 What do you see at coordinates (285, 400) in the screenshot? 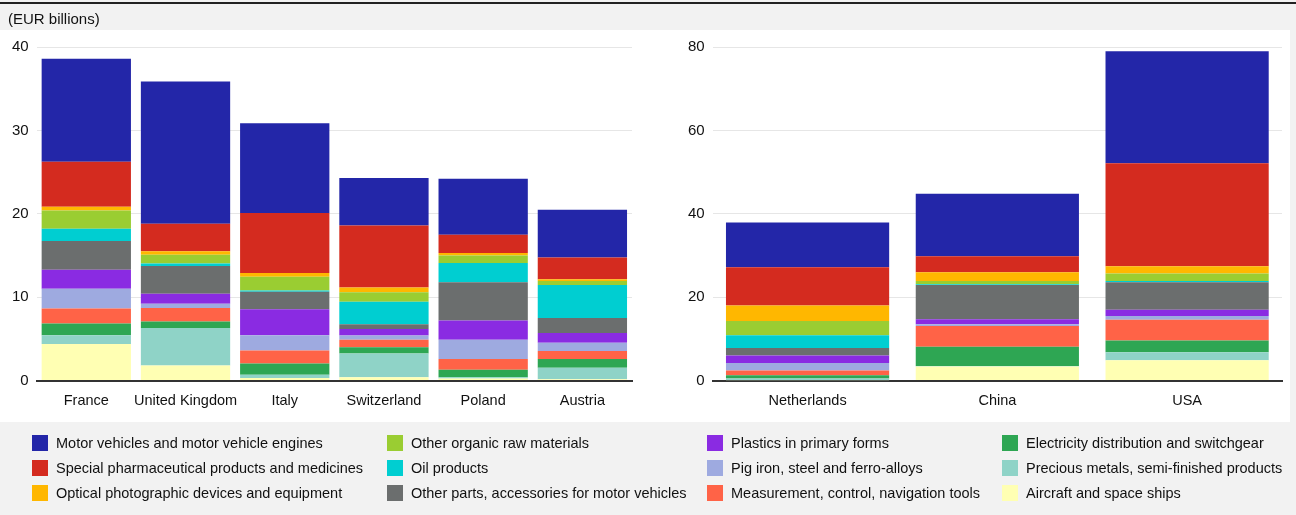
I see `x-tick-label: Italy` at bounding box center [285, 400].